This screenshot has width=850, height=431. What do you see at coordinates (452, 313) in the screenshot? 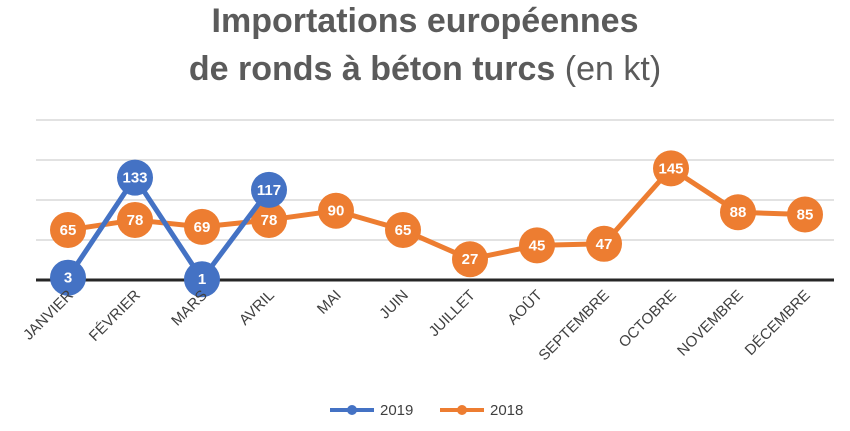
I see `x-tick-label: JUILLET` at bounding box center [452, 313].